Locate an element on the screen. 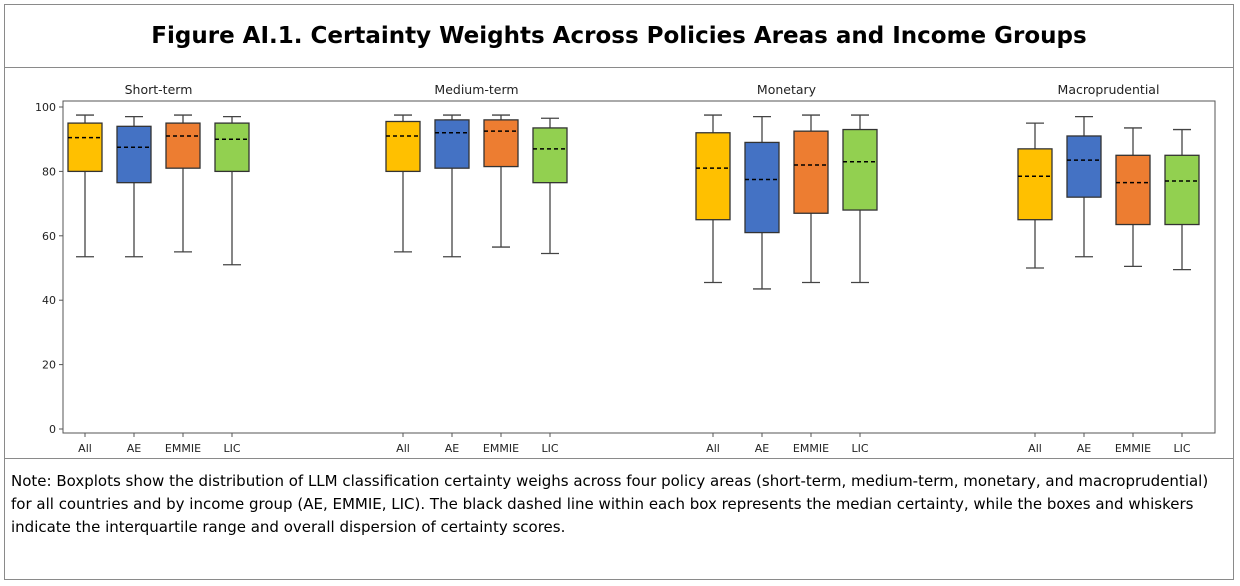  y-tick-label: 40 is located at coordinates (49, 300).